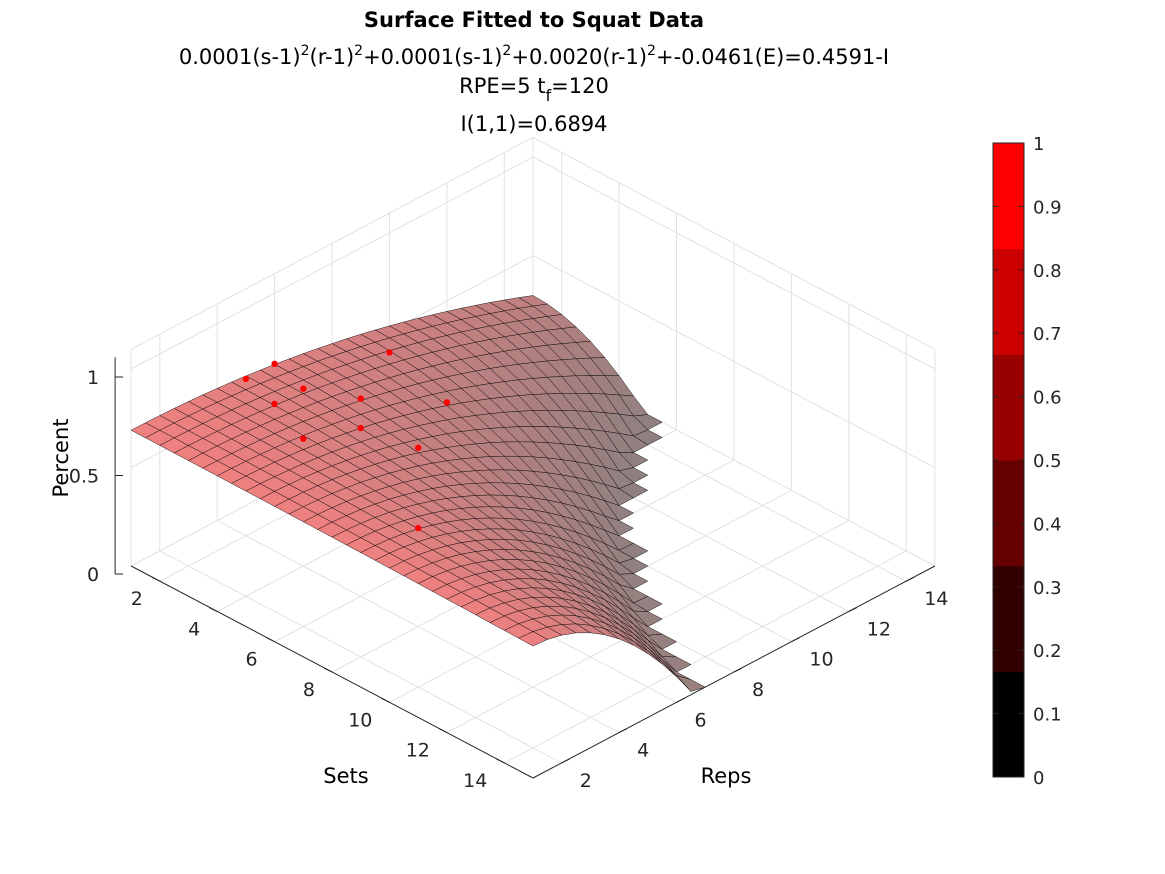 The height and width of the screenshot is (874, 1165). Describe the element at coordinates (432, 57) in the screenshot. I see `eq-part: +0.0001(s-1)` at that location.